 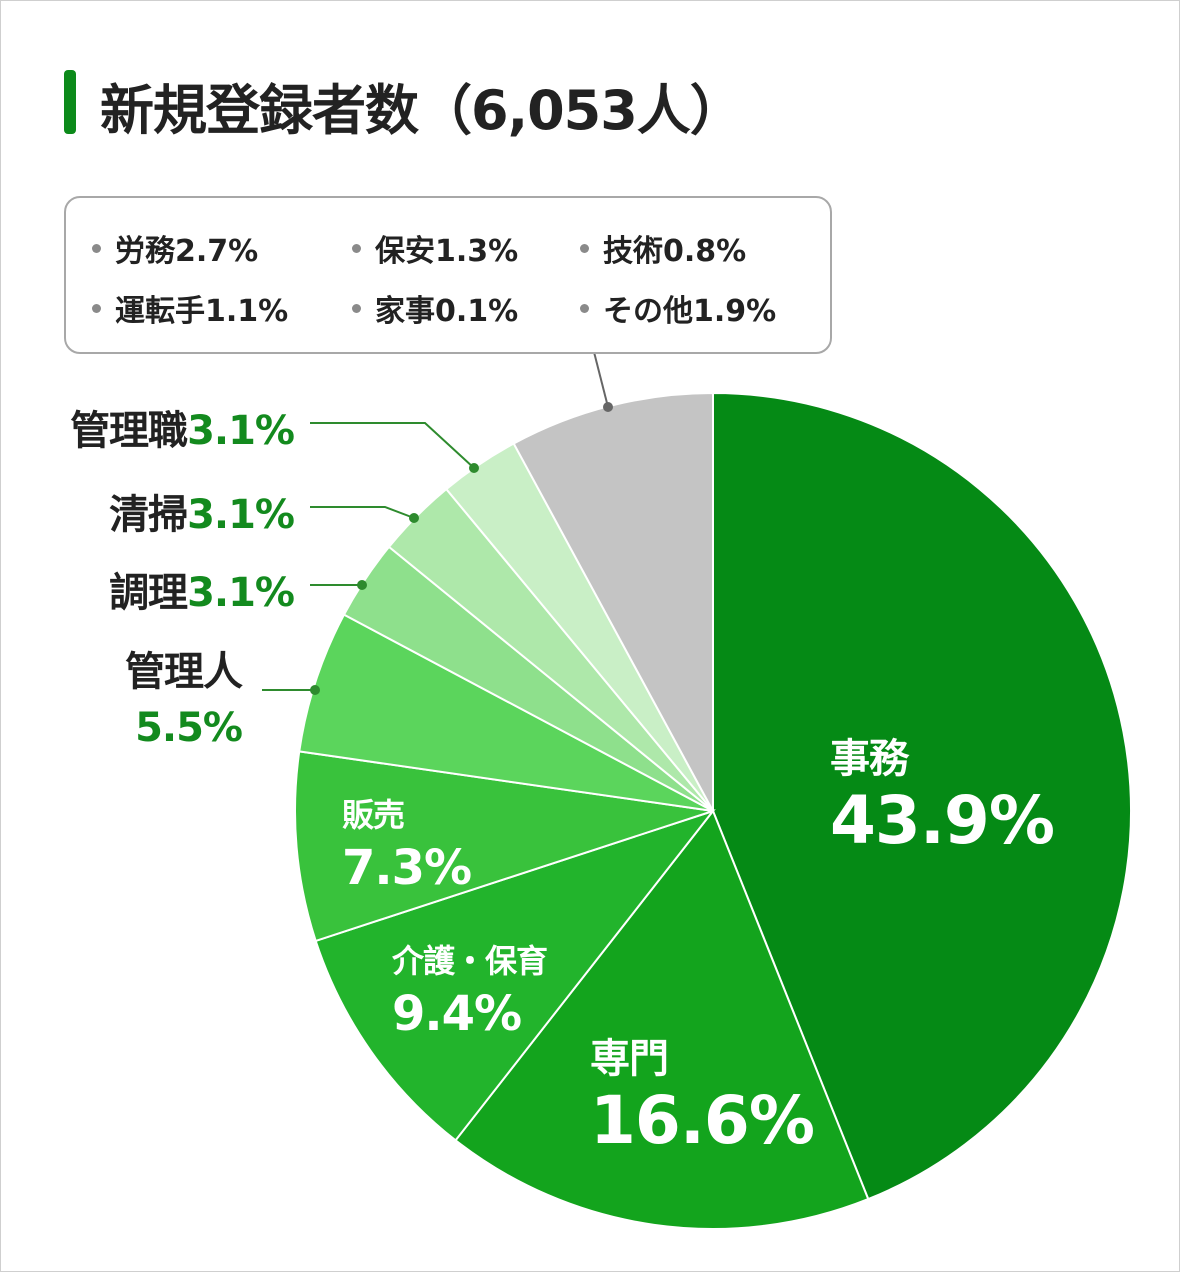 What do you see at coordinates (407, 846) in the screenshot?
I see `label-hanbai: 販売 7.3%` at bounding box center [407, 846].